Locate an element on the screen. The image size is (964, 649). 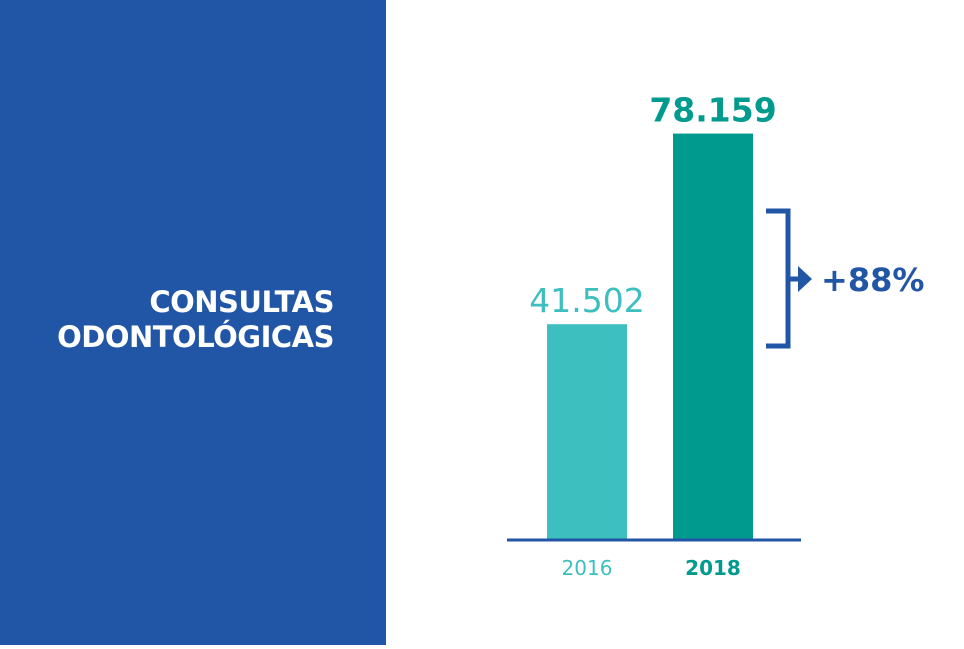
title-line-1: CONSULTAS is located at coordinates (241, 302).